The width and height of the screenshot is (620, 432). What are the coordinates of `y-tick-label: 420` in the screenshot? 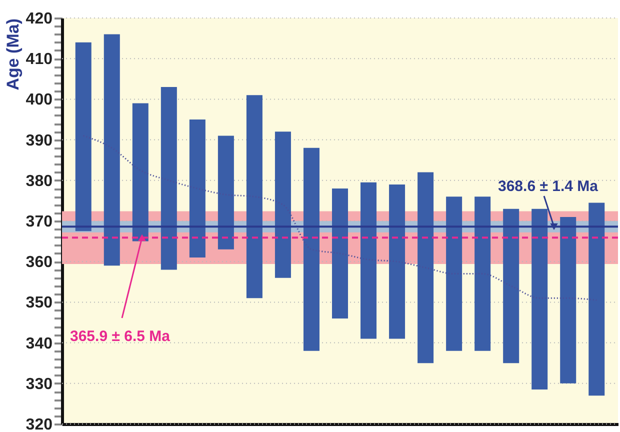 It's located at (39, 19).